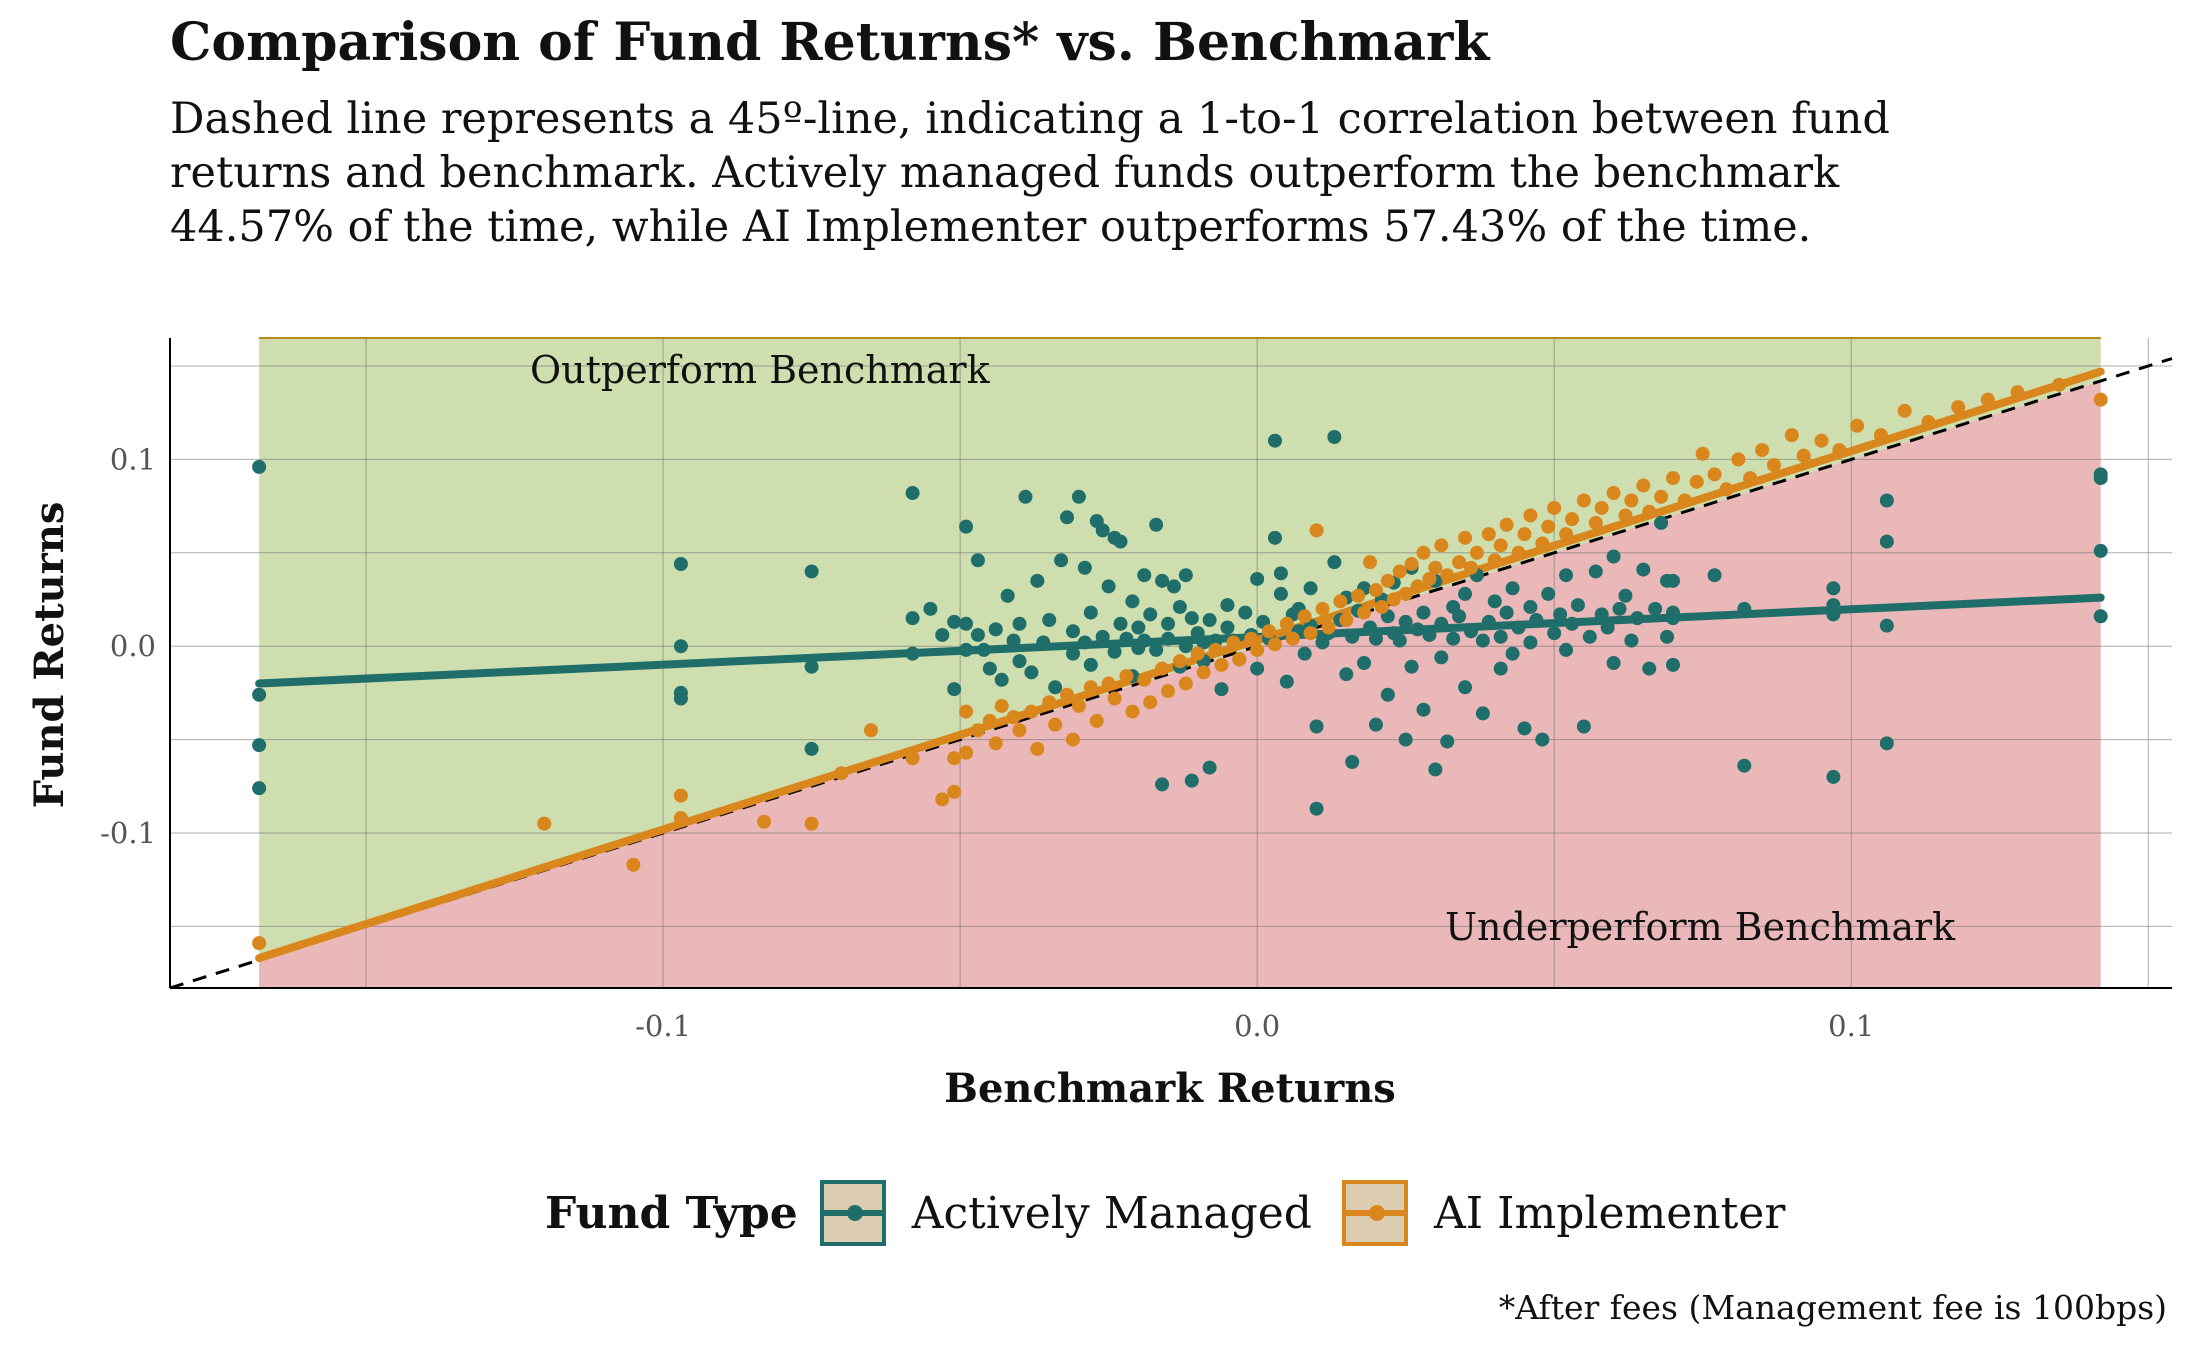 This screenshot has height=1351, width=2187. I want to click on x-axis-title: Benchmark Returns, so click(1170, 1088).